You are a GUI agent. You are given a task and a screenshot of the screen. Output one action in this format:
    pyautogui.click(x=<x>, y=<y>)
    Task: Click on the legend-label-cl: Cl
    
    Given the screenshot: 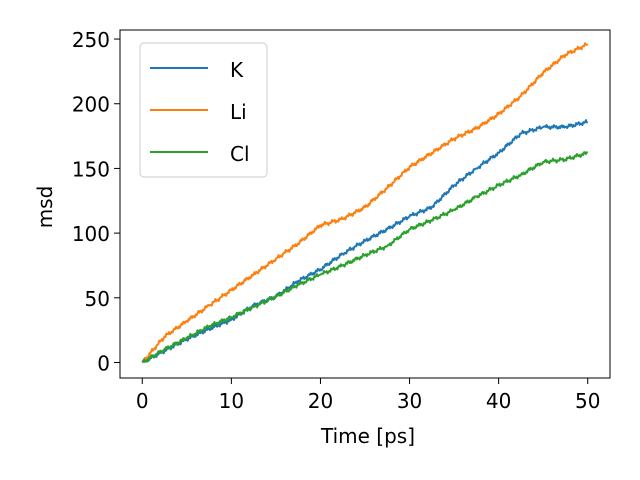 What is the action you would take?
    pyautogui.click(x=240, y=154)
    